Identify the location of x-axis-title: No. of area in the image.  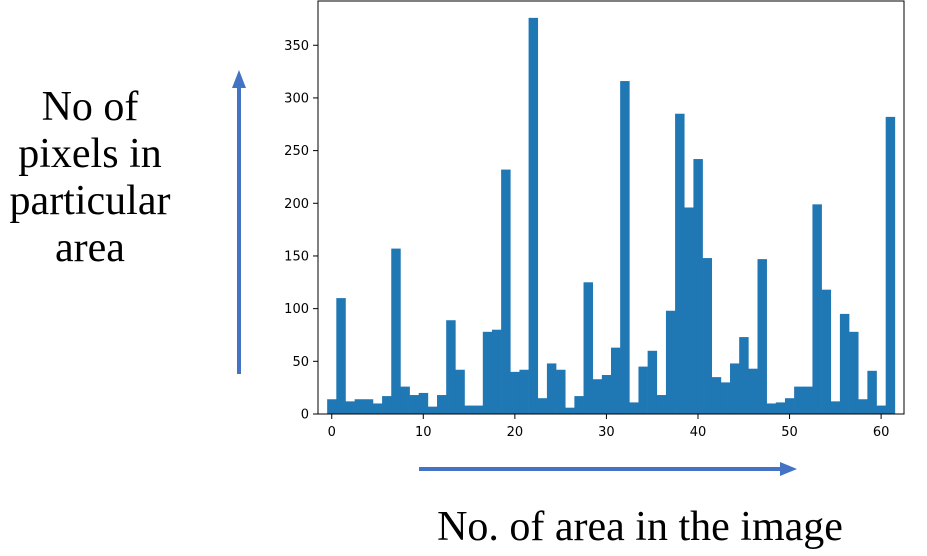
(640, 527).